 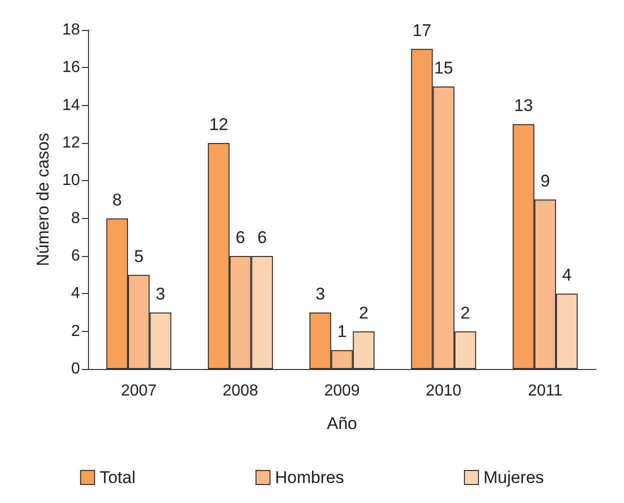 I want to click on x-tick-label: 2008, so click(x=240, y=391).